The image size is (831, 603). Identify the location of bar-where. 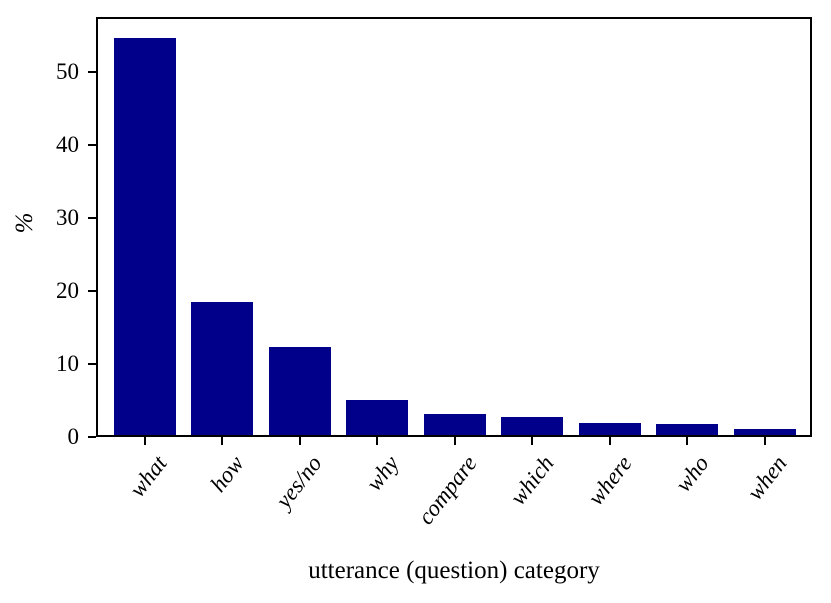
(609, 430).